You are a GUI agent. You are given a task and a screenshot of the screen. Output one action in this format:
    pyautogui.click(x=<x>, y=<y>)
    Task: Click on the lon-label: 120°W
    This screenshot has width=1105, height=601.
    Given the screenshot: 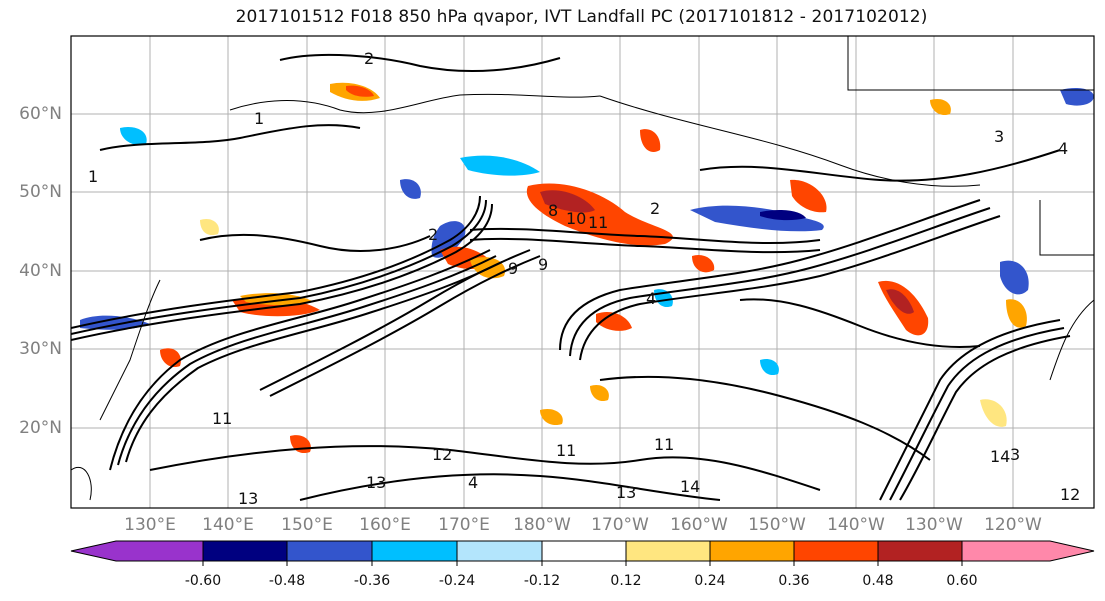 What is the action you would take?
    pyautogui.click(x=1013, y=525)
    